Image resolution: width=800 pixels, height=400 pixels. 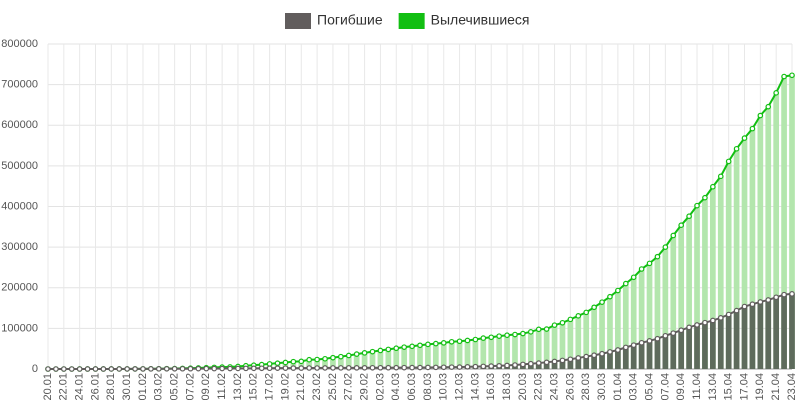 What do you see at coordinates (254, 386) in the screenshot?
I see `x-tick-label: 15.02` at bounding box center [254, 386].